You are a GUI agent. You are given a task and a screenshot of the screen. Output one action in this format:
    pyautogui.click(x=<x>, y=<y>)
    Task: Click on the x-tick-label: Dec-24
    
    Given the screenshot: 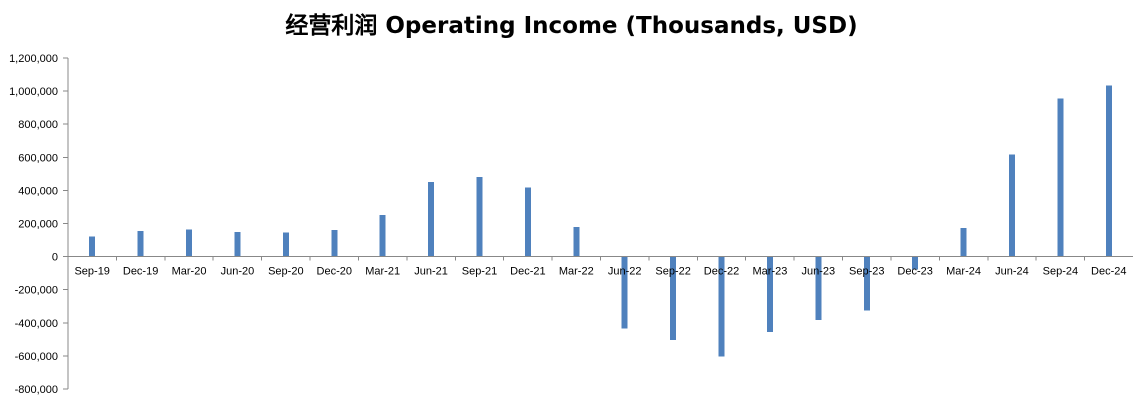 What is the action you would take?
    pyautogui.click(x=1108, y=272)
    